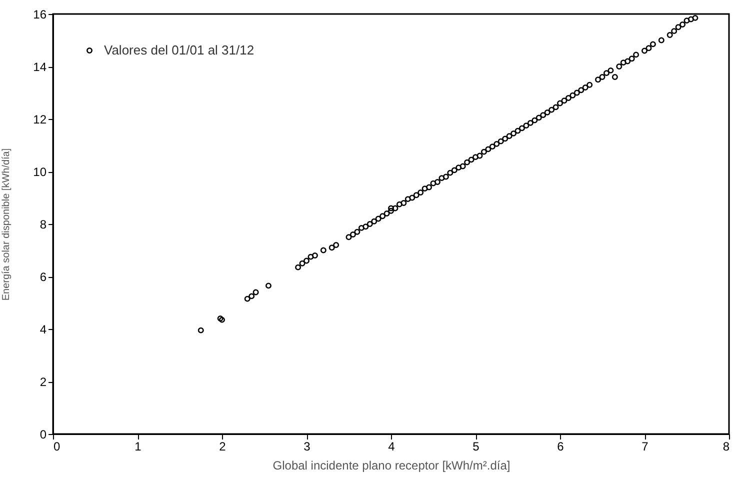 The width and height of the screenshot is (751, 488). I want to click on x-axis-title: Global incidente plano receptor [kWh/m².día], so click(391, 465).